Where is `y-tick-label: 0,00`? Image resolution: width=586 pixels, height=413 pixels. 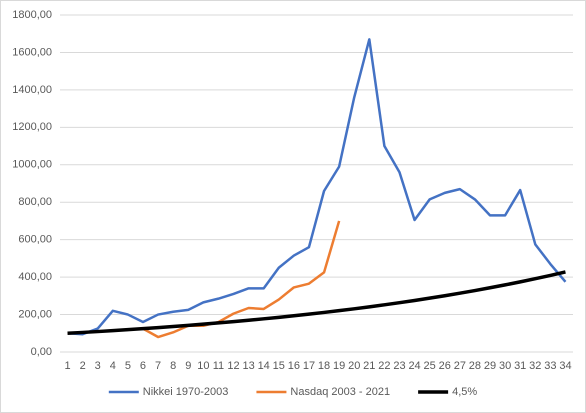
y-tick-label: 0,00 is located at coordinates (41, 352).